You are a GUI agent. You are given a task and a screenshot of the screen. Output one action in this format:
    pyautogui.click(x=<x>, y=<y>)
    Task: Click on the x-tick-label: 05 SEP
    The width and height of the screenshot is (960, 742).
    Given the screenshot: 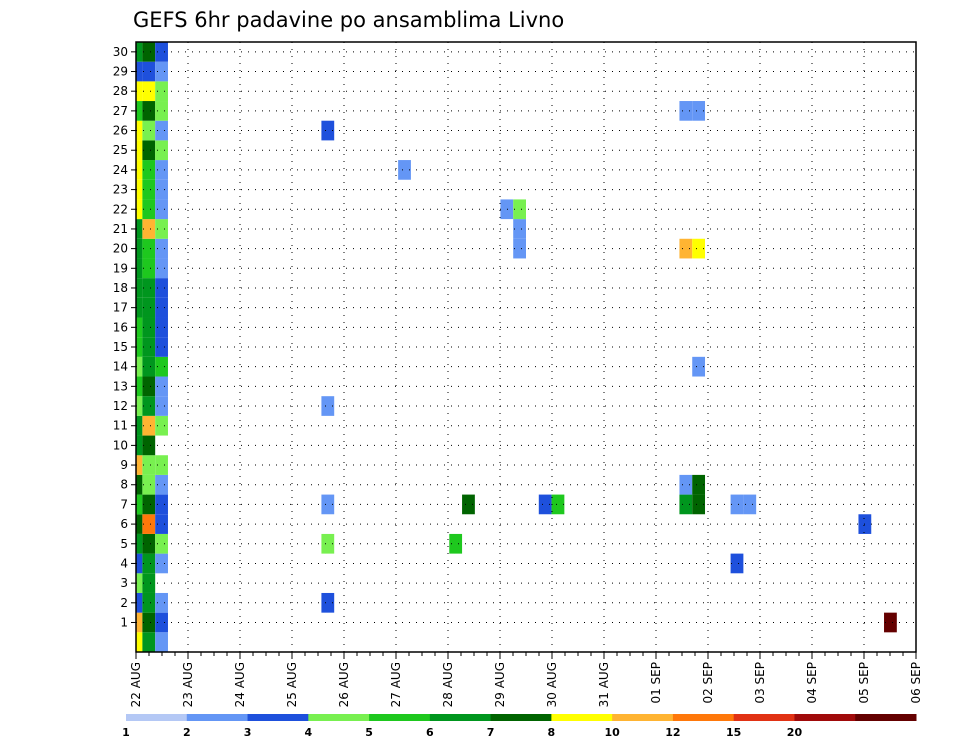 What is the action you would take?
    pyautogui.click(x=864, y=683)
    